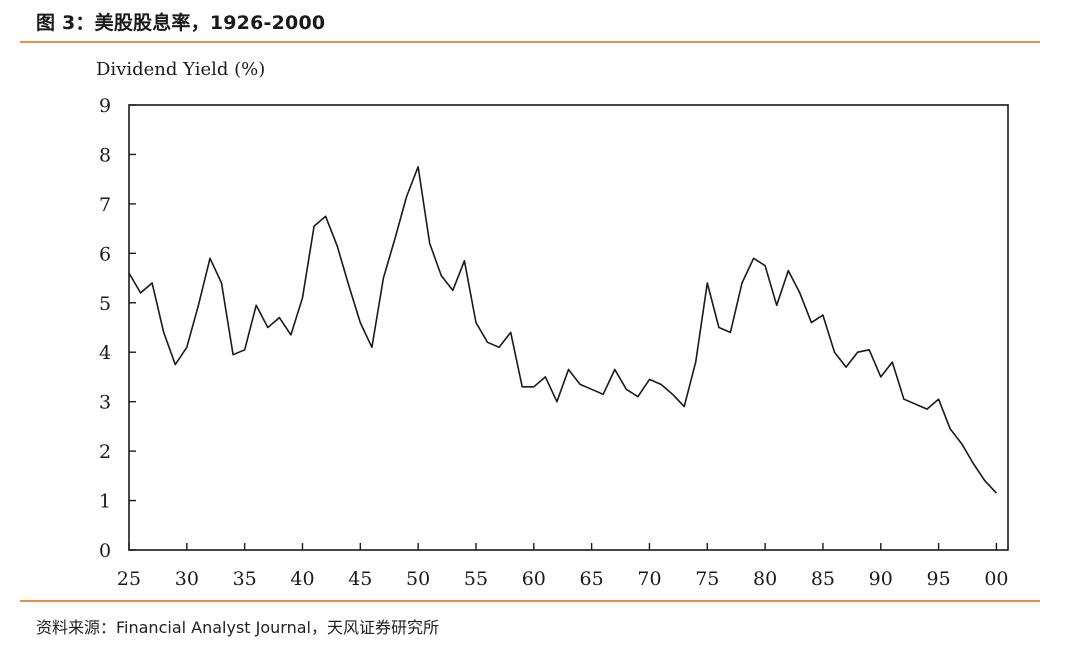  I want to click on figure-title: 图 3：美股股息率，1926-2000, so click(181, 23).